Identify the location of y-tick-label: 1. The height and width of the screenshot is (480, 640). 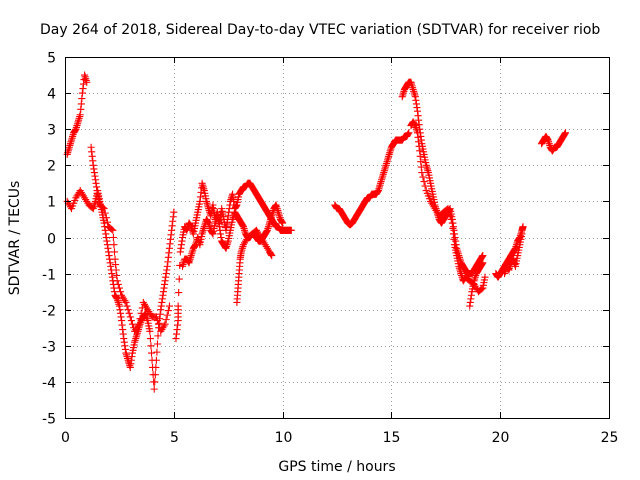
(51, 203).